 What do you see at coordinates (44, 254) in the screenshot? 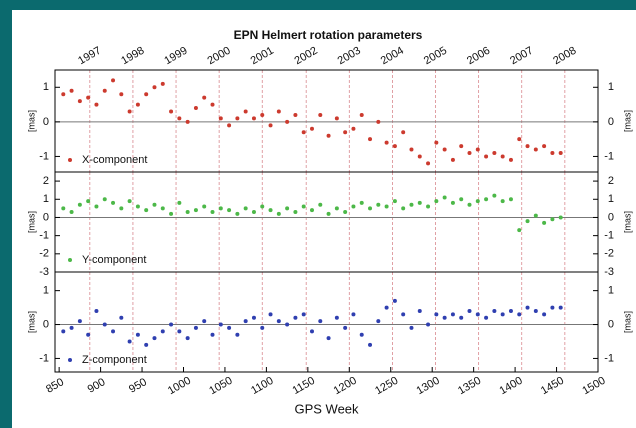
I see `y-tick-label: -2` at bounding box center [44, 254].